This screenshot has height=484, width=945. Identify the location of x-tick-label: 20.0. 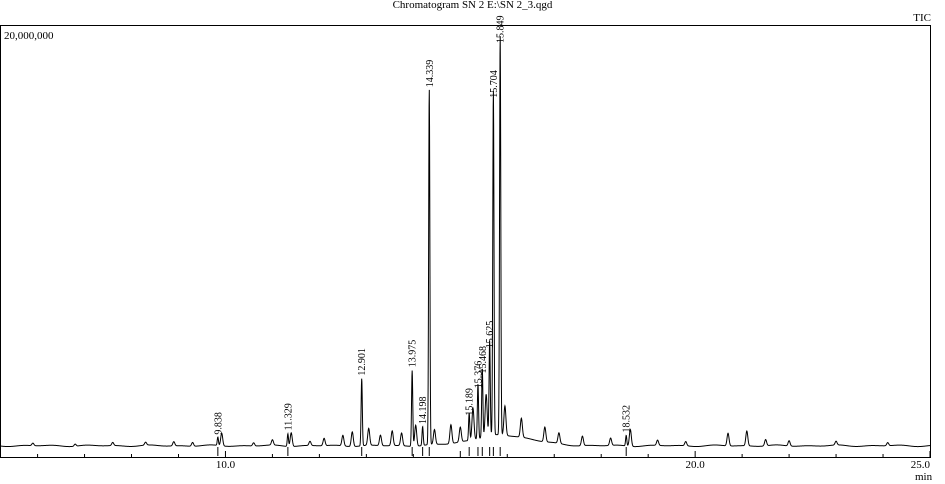
(696, 465).